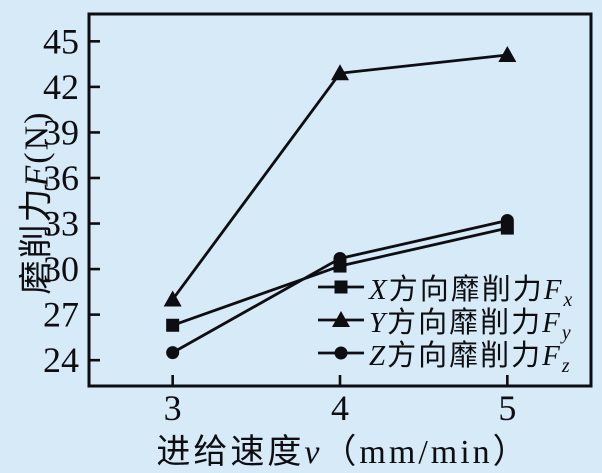  I want to click on y-tick-label: 33, so click(61, 224).